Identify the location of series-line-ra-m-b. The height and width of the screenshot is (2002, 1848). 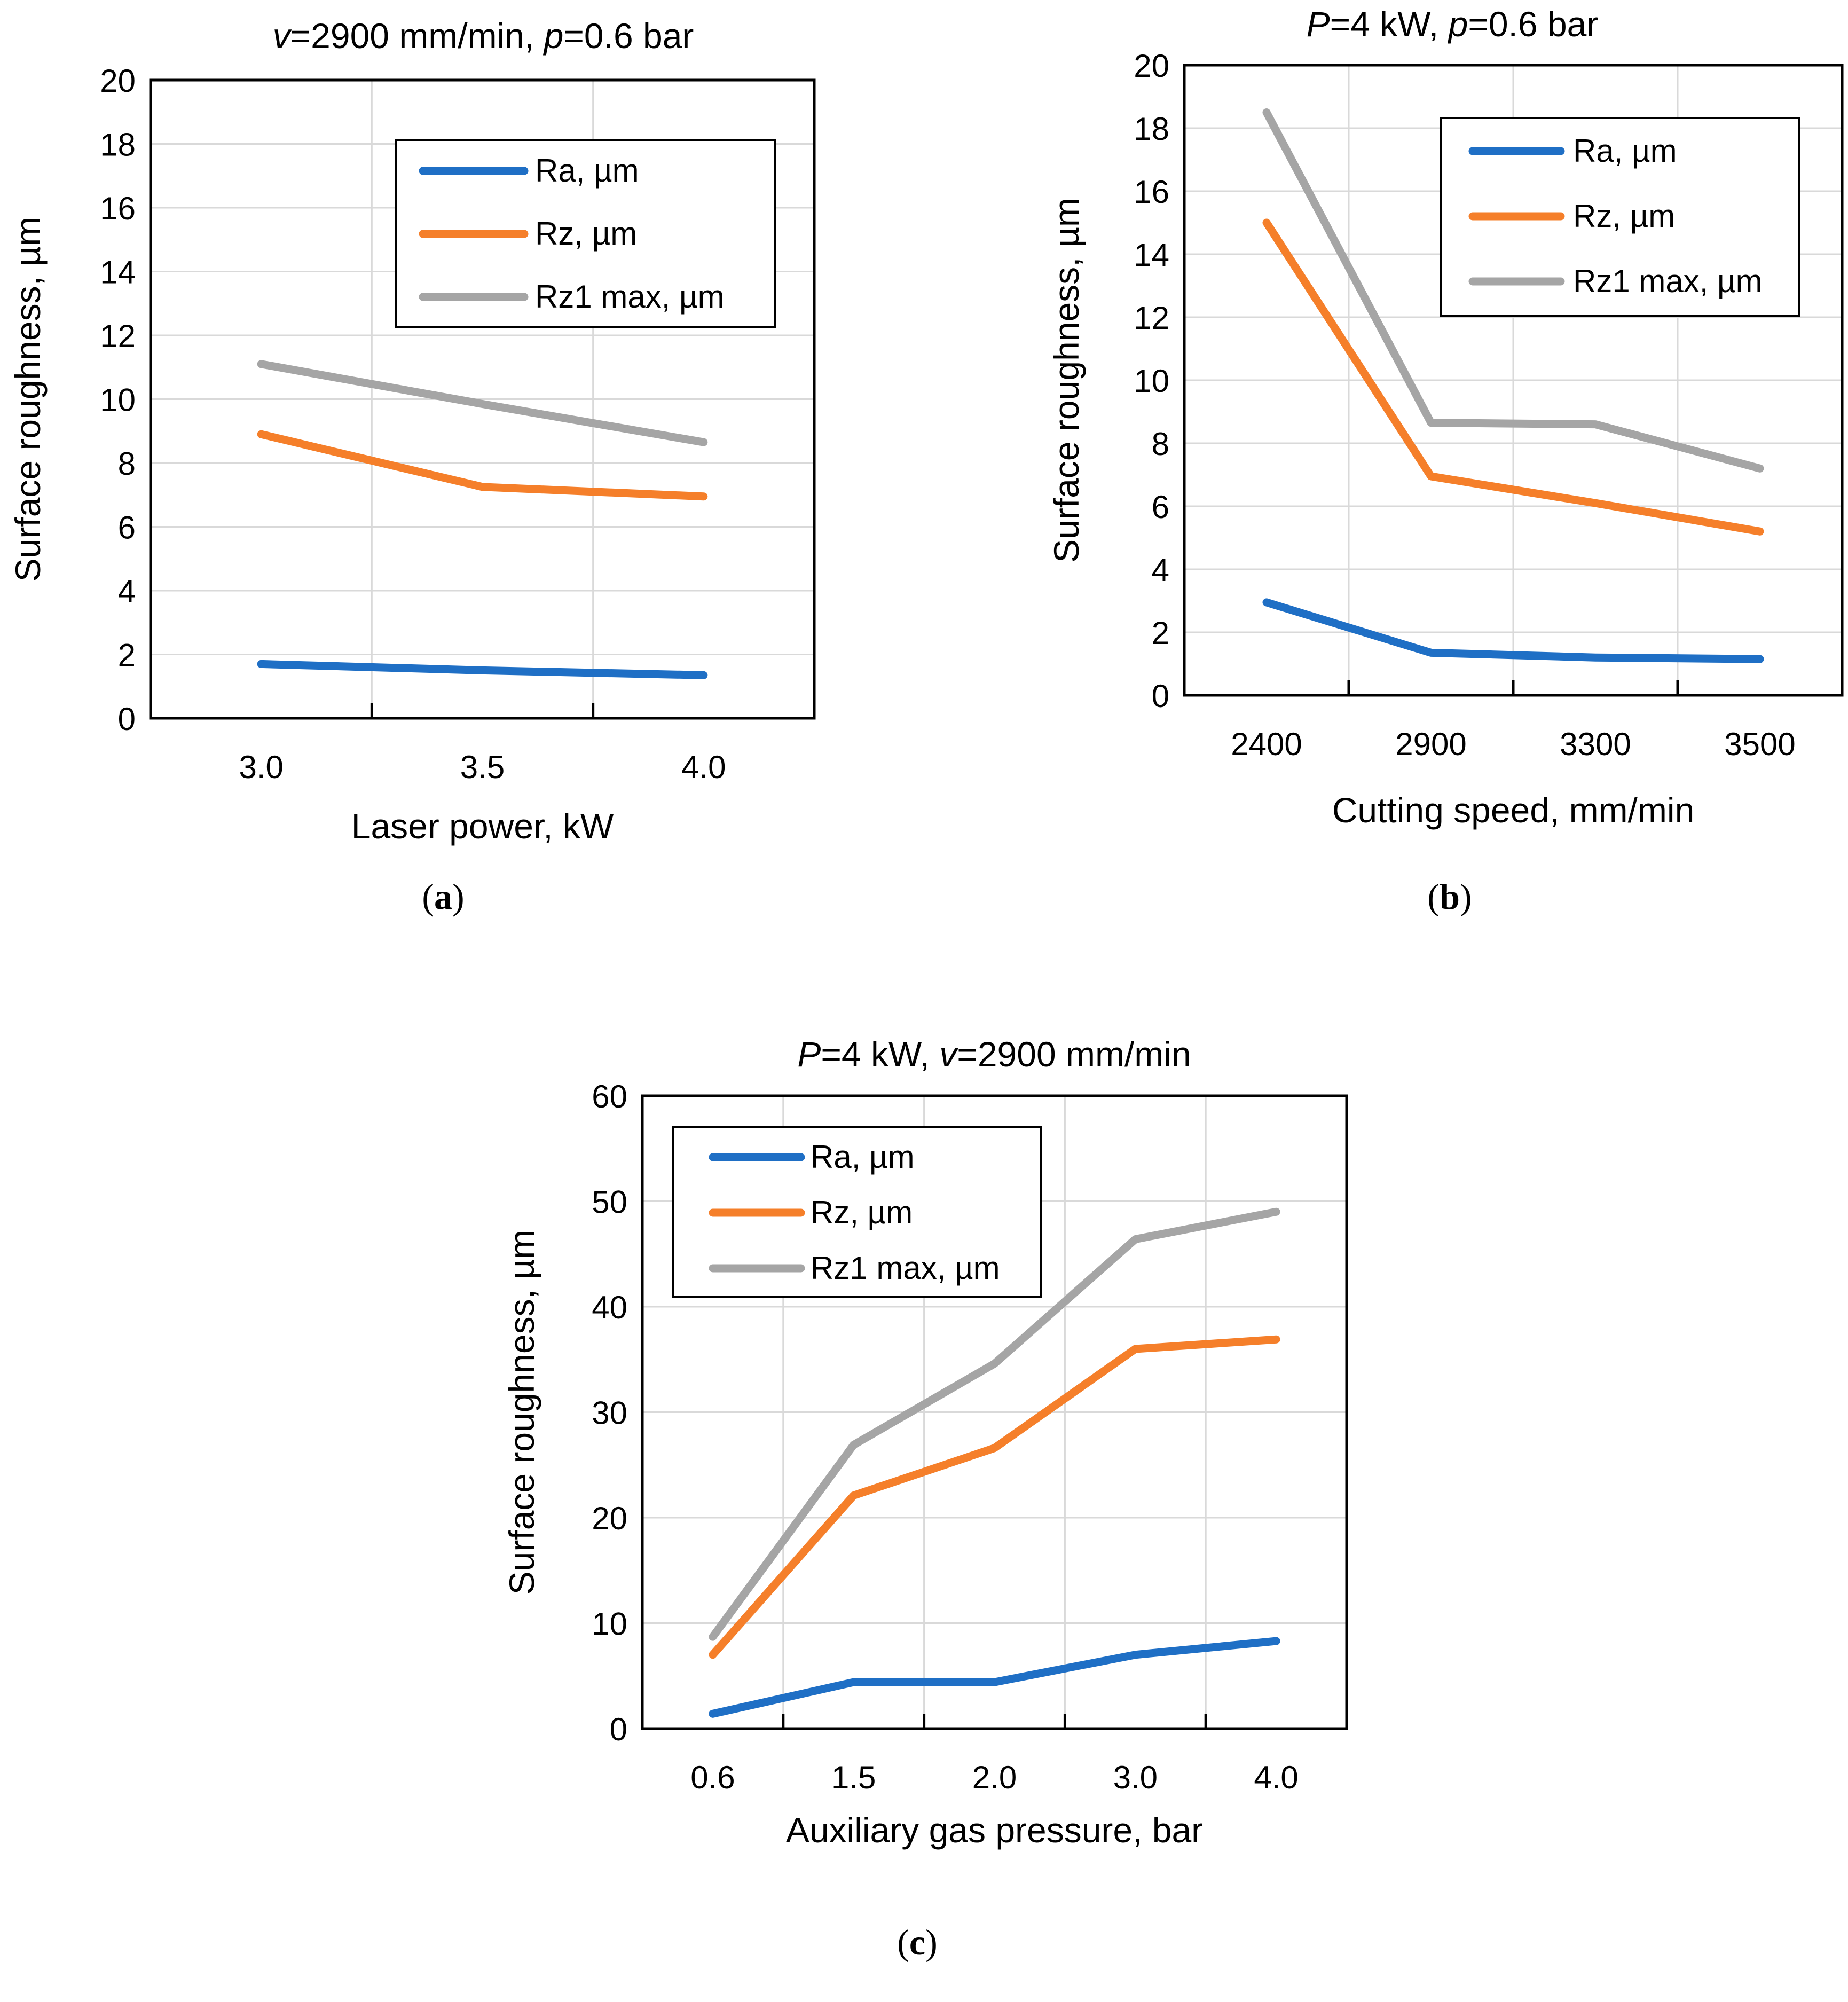
(1513, 630).